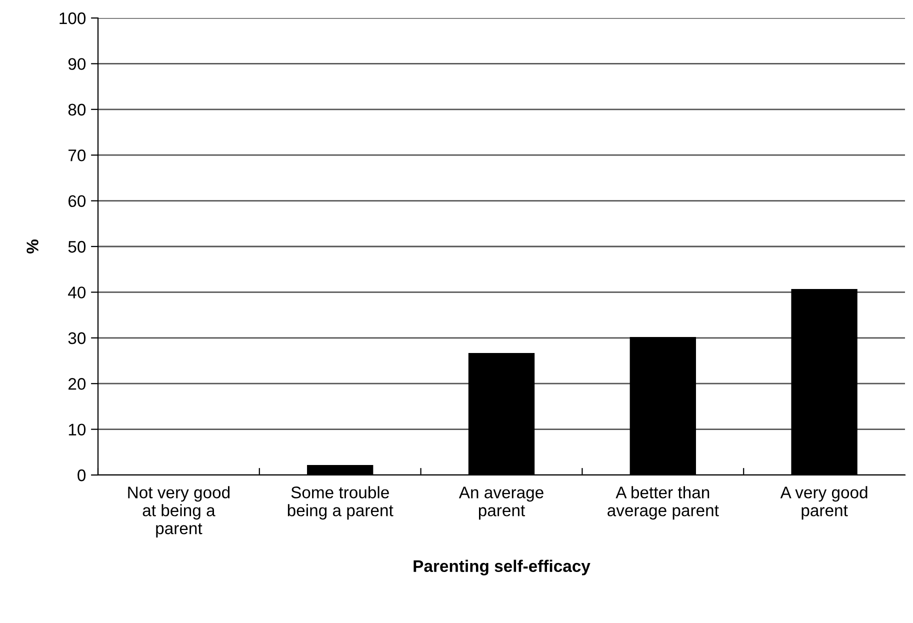 The image size is (913, 623). I want to click on x-tick-label: An average parent, so click(501, 503).